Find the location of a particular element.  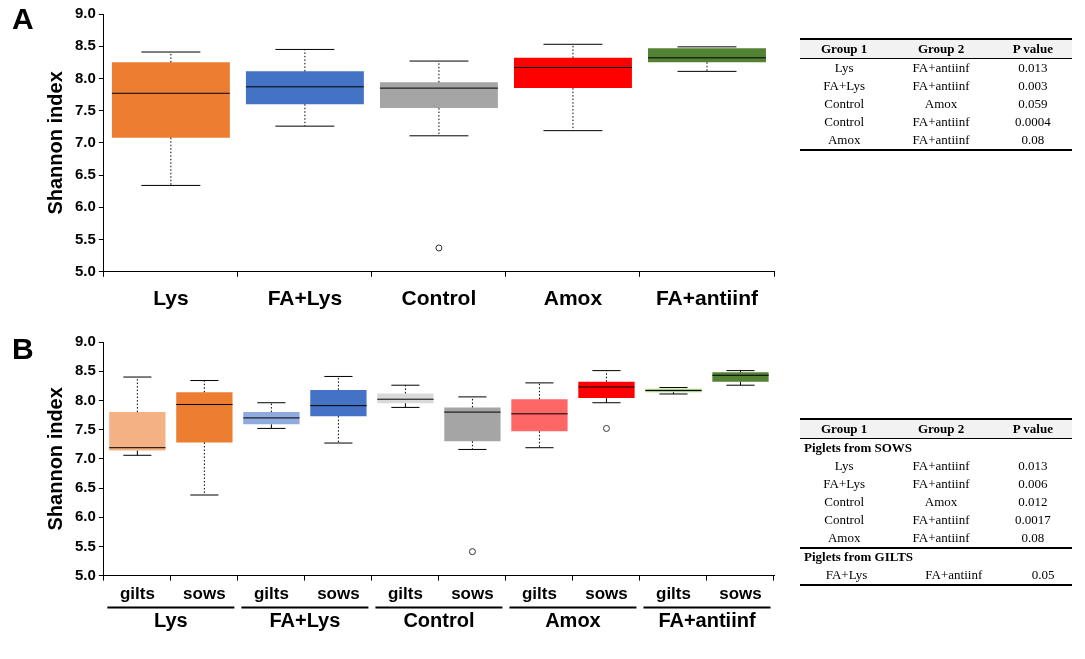

chart-title: A is located at coordinates (23, 19).